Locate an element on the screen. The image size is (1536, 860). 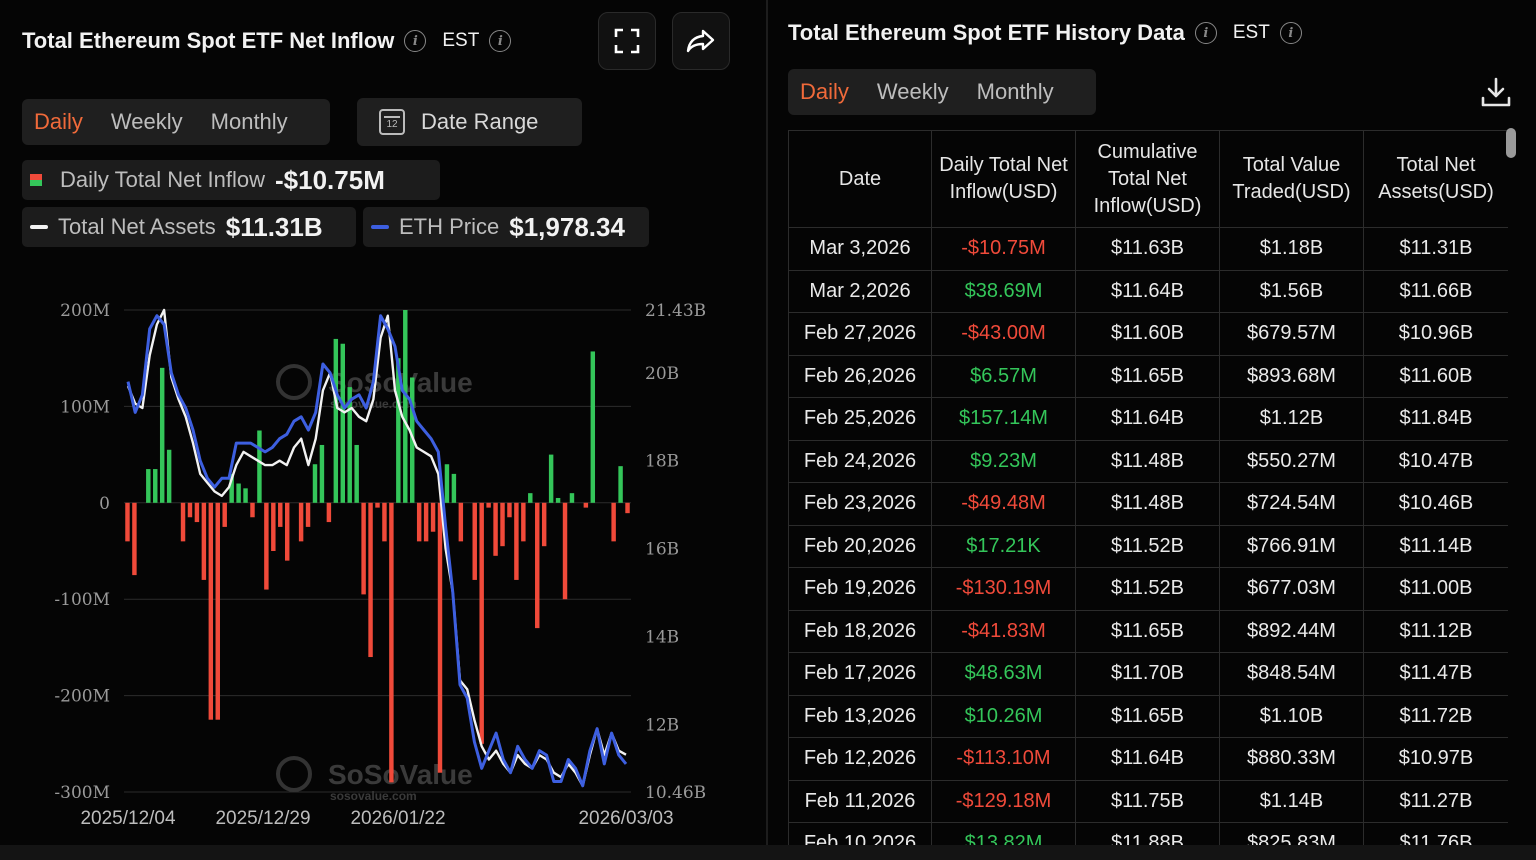
share-button is located at coordinates (701, 41).